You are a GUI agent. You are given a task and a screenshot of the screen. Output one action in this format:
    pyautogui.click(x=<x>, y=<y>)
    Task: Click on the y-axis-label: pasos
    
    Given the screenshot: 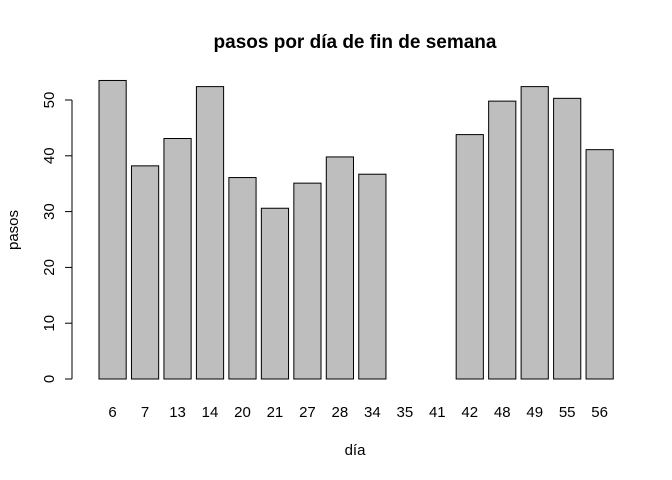 What is the action you would take?
    pyautogui.click(x=13, y=230)
    